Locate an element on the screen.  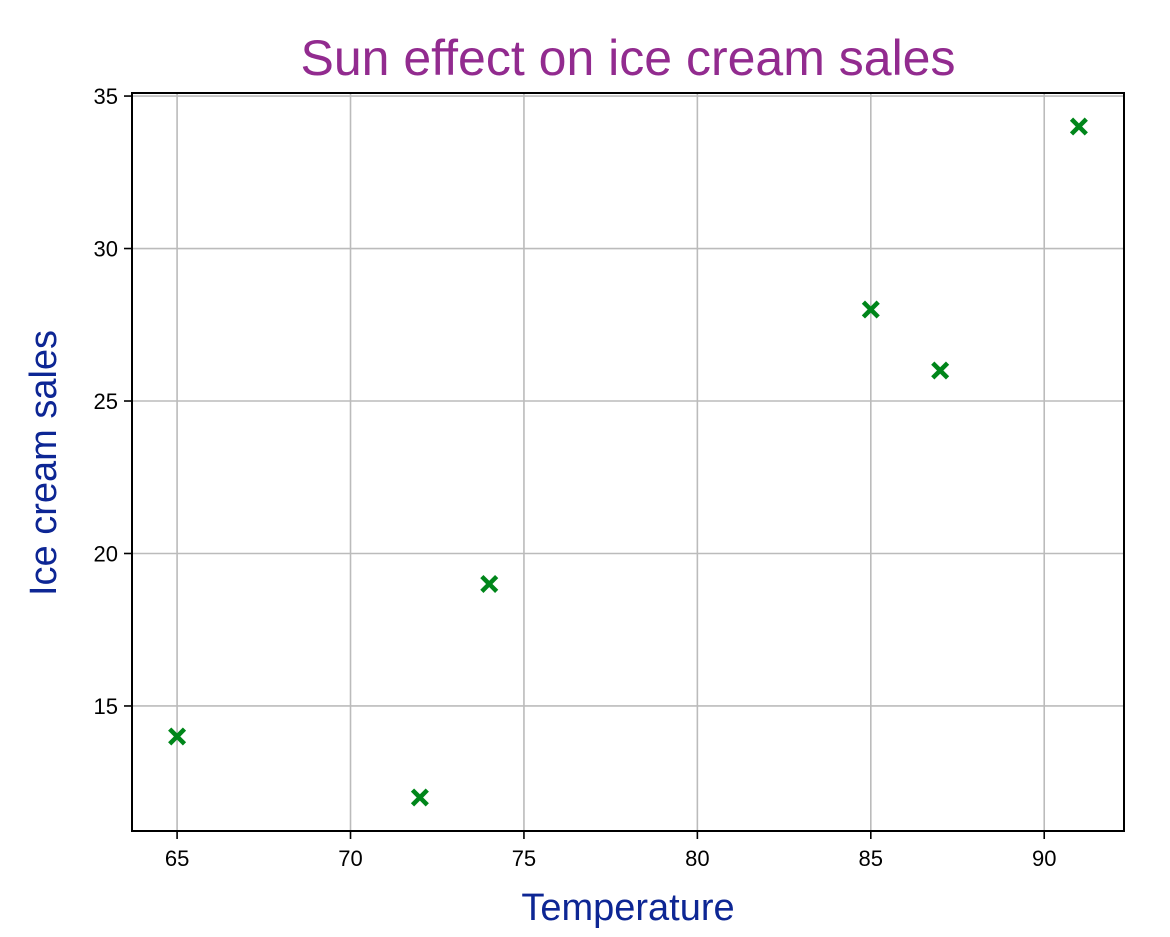
y-tick-label: 20 is located at coordinates (106, 553).